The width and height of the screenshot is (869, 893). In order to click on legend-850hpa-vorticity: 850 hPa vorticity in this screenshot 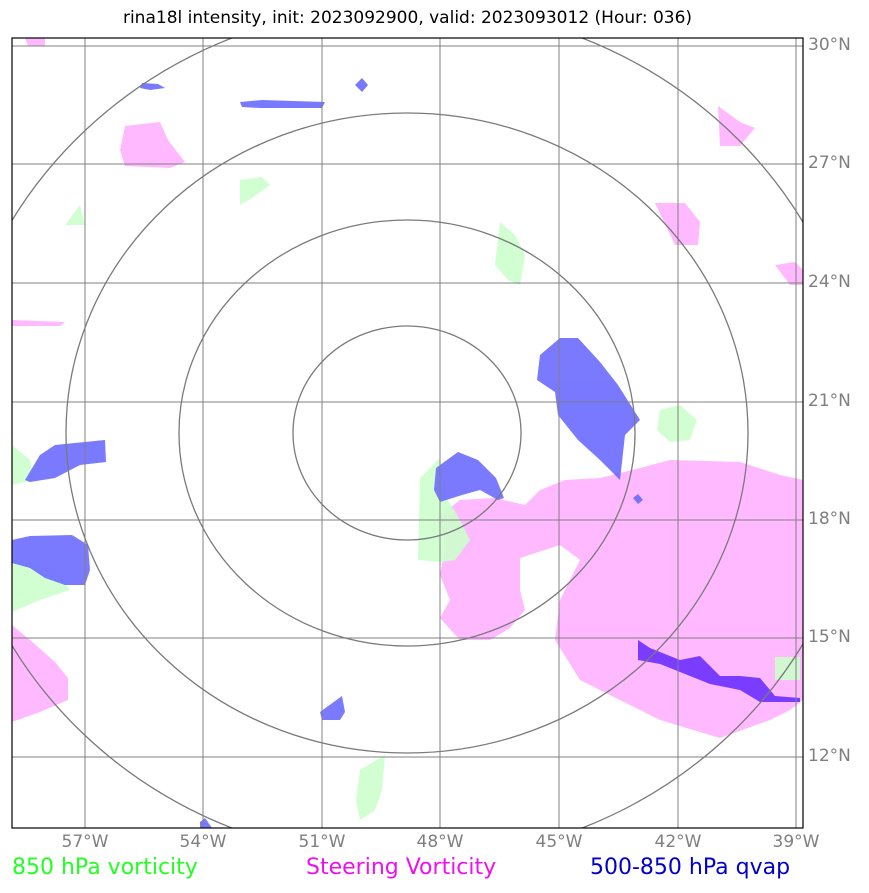, I will do `click(105, 867)`.